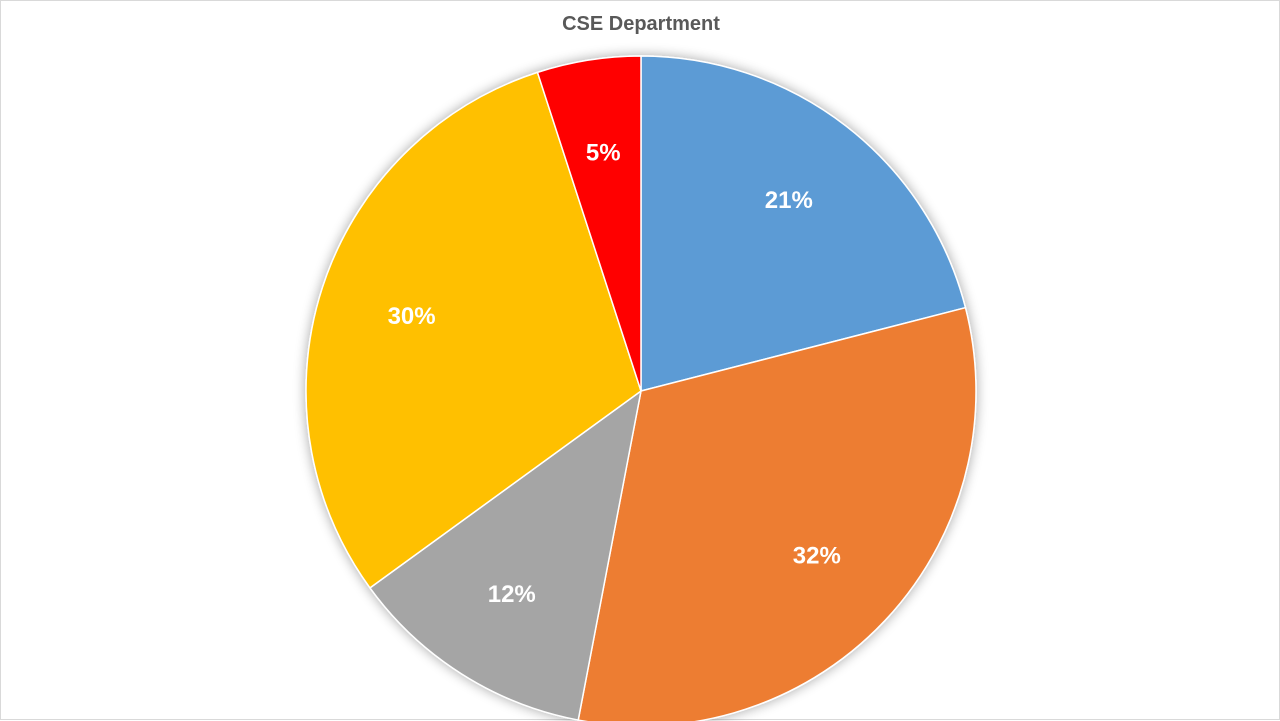 Image resolution: width=1280 pixels, height=721 pixels. Describe the element at coordinates (641, 24) in the screenshot. I see `chart-title: CSE Department` at that location.